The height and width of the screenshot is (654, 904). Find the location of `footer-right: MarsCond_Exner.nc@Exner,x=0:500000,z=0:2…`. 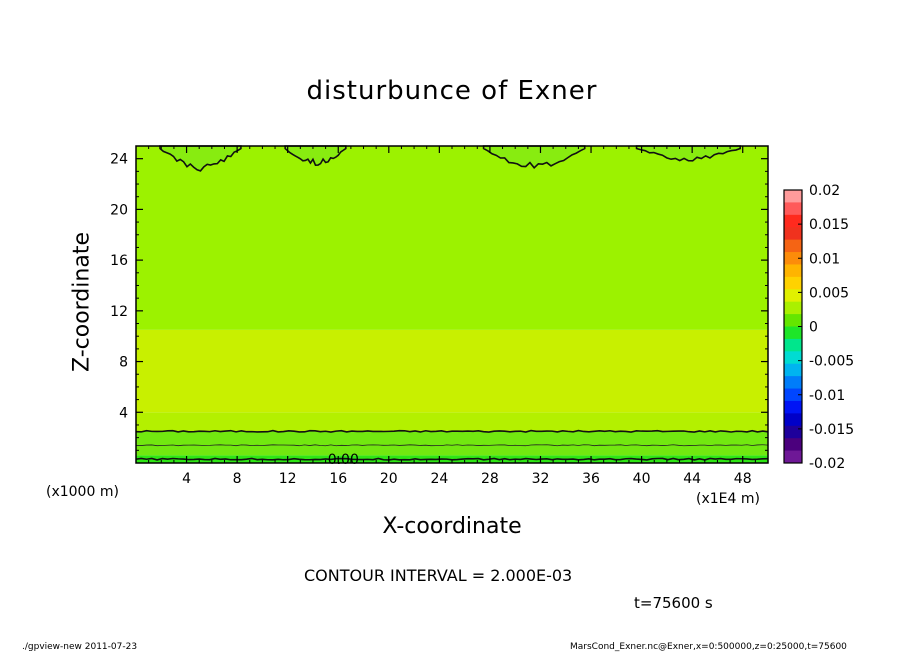

footer-right: MarsCond_Exner.nc@Exner,x=0:500000,z=0:2… is located at coordinates (708, 647).